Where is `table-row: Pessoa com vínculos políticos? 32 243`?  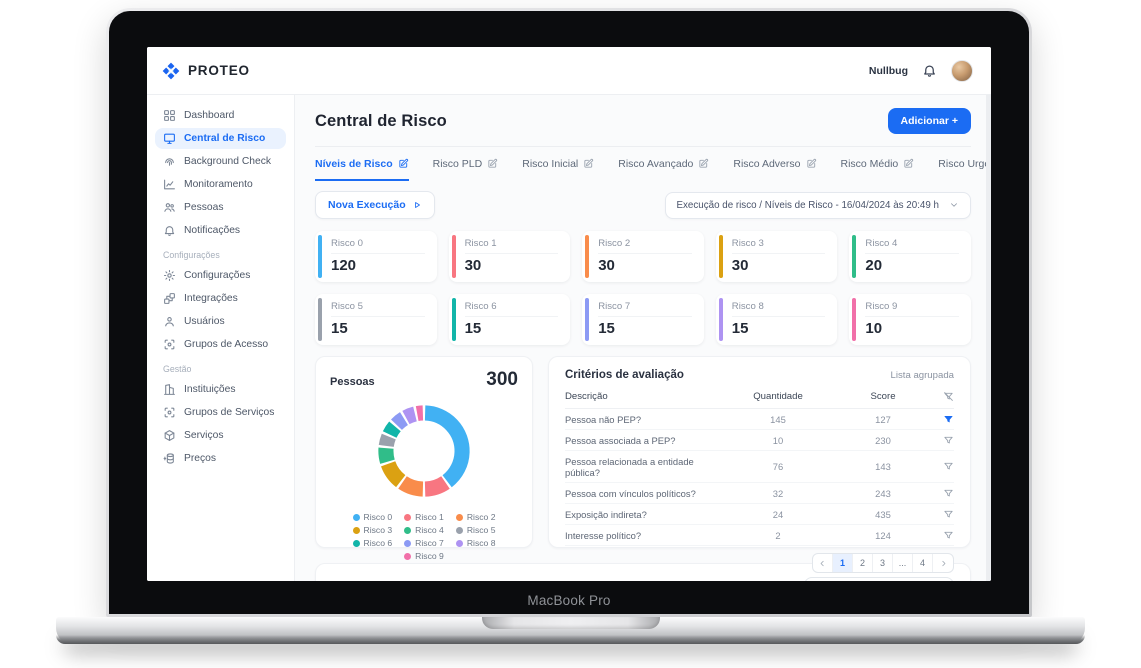 table-row: Pessoa com vínculos políticos? 32 243 is located at coordinates (759, 493).